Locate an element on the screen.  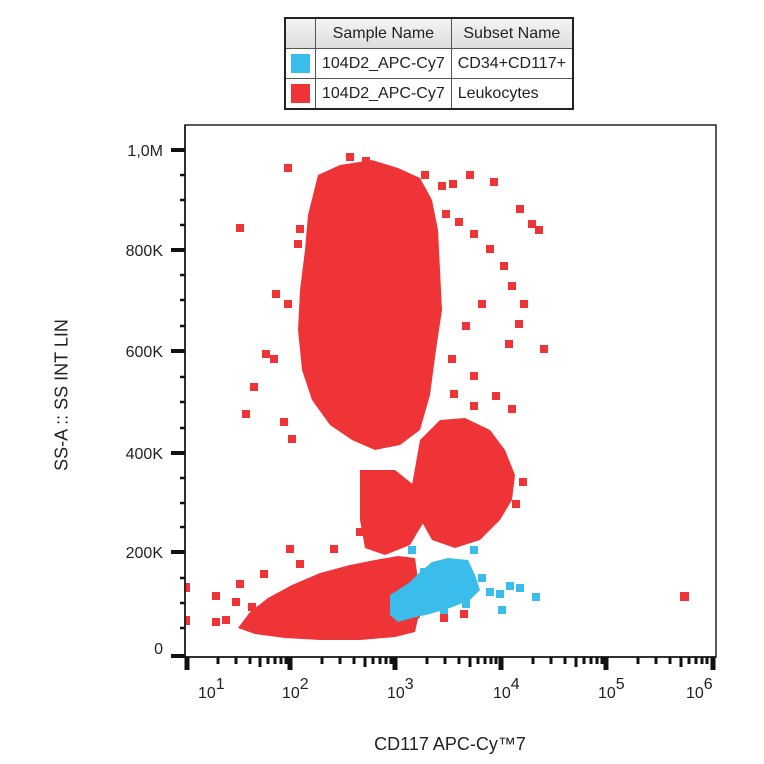
x-tick-label: 10³ is located at coordinates (400, 689).